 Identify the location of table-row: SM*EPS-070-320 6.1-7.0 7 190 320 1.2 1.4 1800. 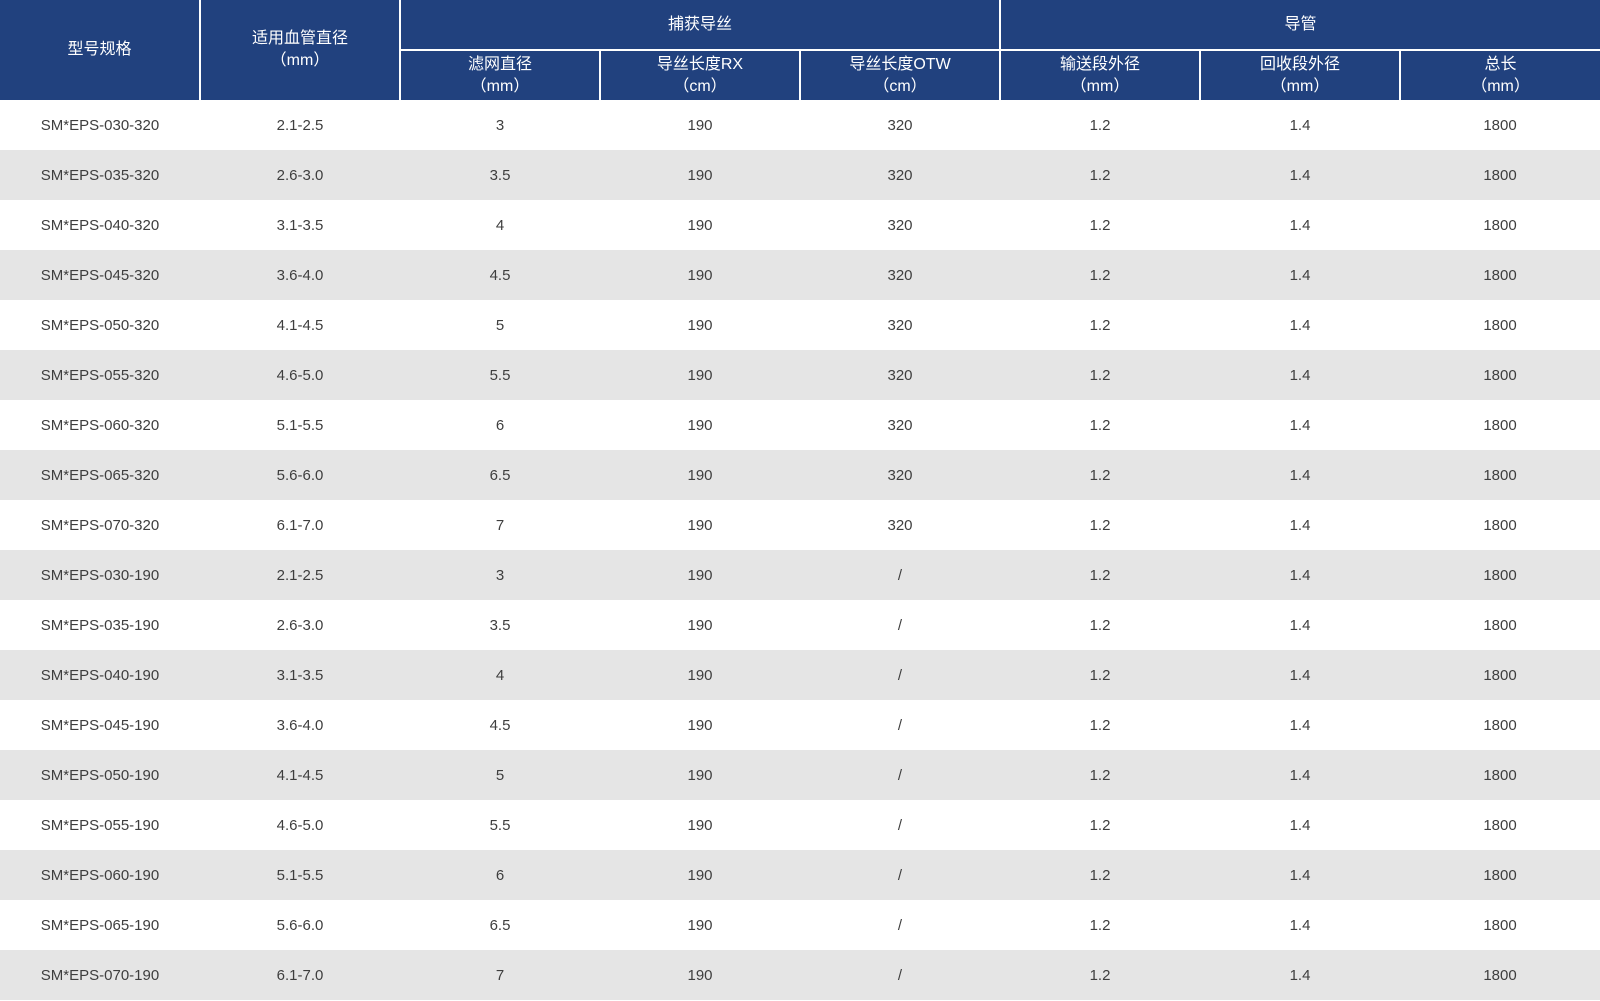
(800, 525).